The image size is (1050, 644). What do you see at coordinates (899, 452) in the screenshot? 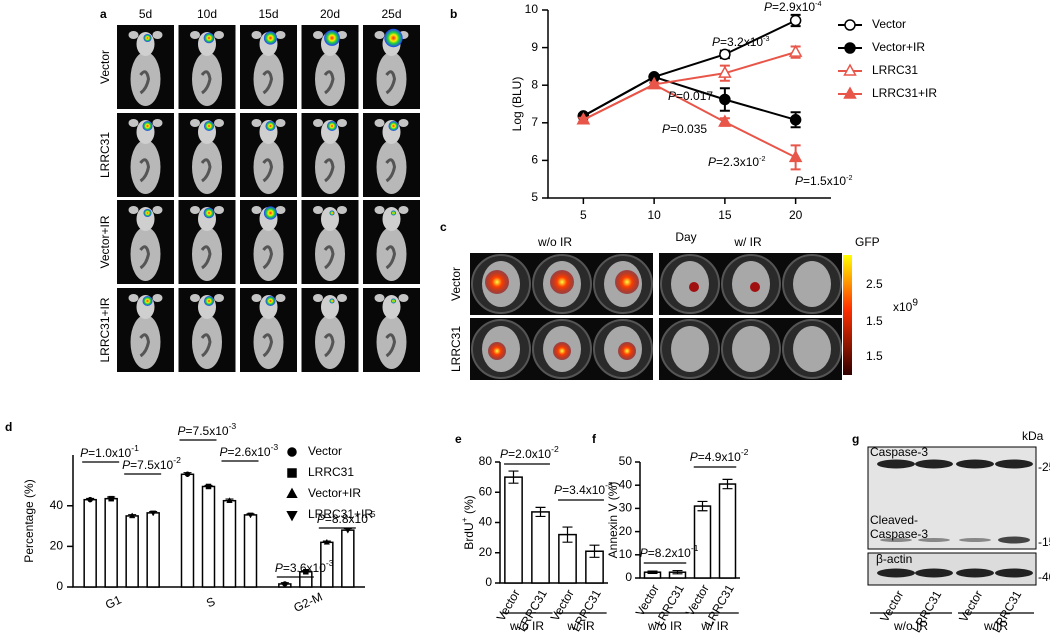
I see `band-label: Caspase-3` at bounding box center [899, 452].